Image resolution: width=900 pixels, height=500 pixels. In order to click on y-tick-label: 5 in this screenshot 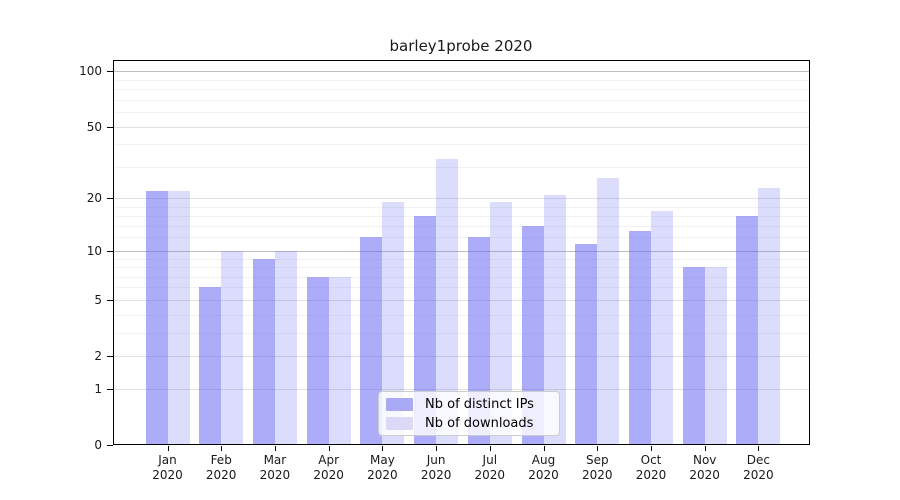, I will do `click(98, 299)`.